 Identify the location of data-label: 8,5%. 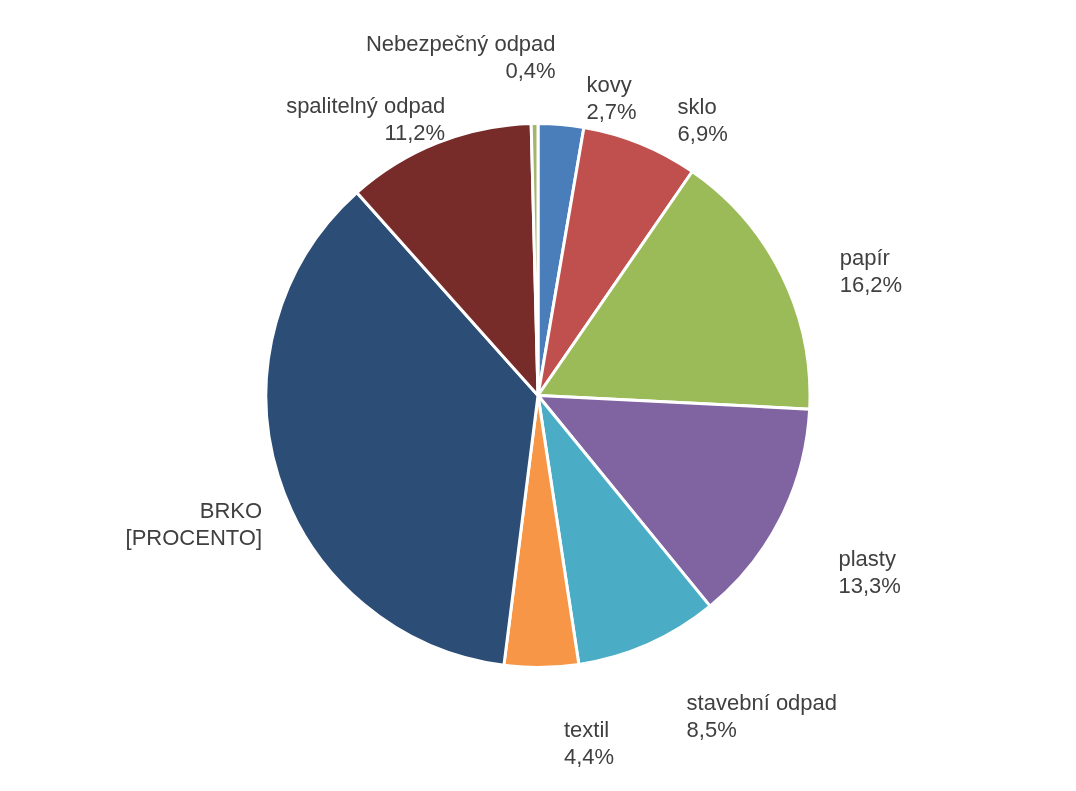
(711, 730).